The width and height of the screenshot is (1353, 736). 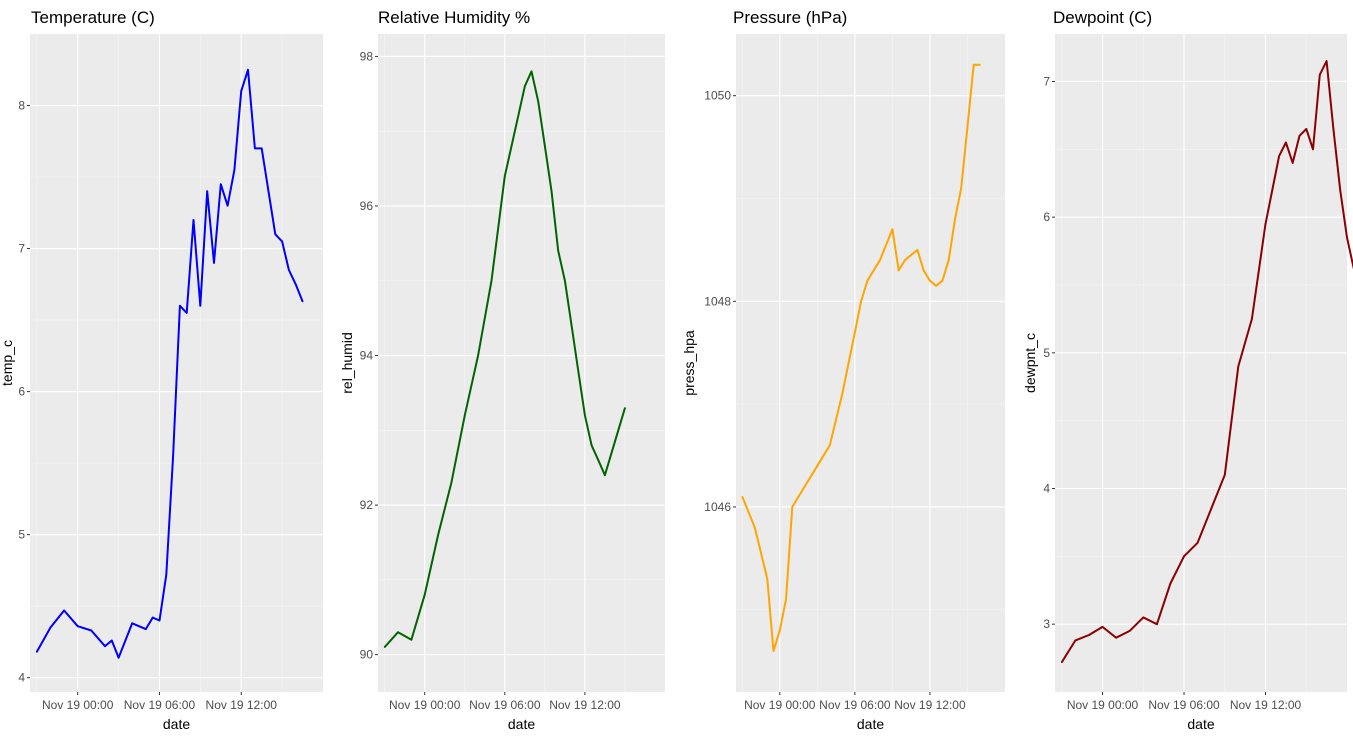 I want to click on y-tick-label: 94, so click(x=367, y=356).